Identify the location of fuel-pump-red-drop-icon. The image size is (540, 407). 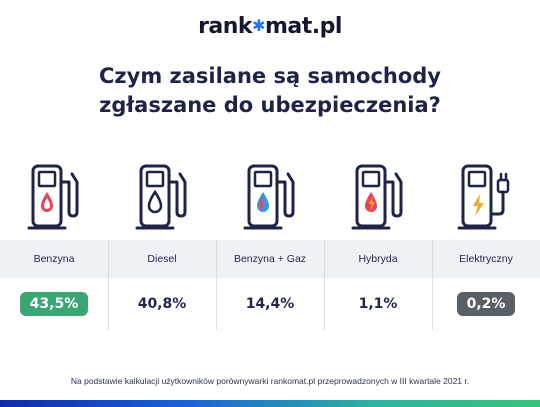
(54, 200).